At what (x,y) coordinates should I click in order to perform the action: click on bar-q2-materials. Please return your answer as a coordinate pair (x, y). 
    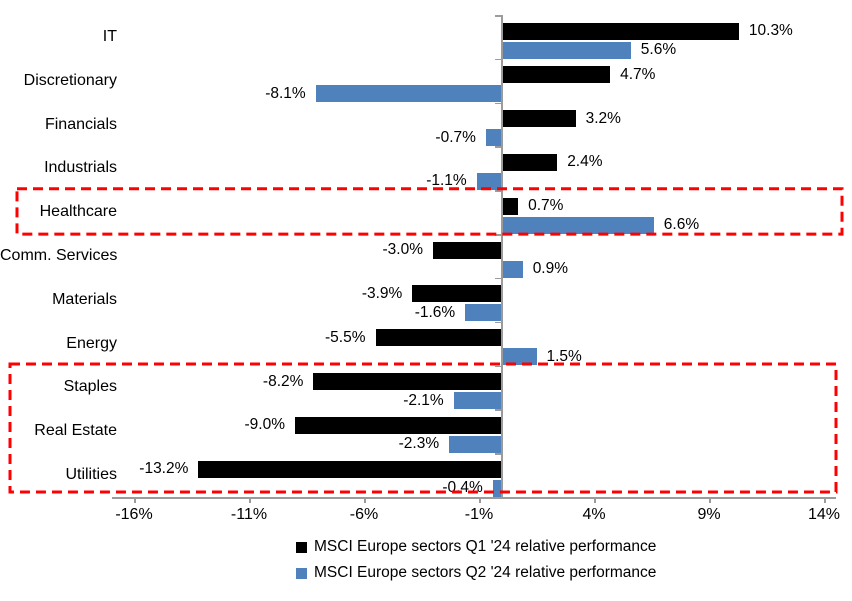
    Looking at the image, I should click on (483, 313).